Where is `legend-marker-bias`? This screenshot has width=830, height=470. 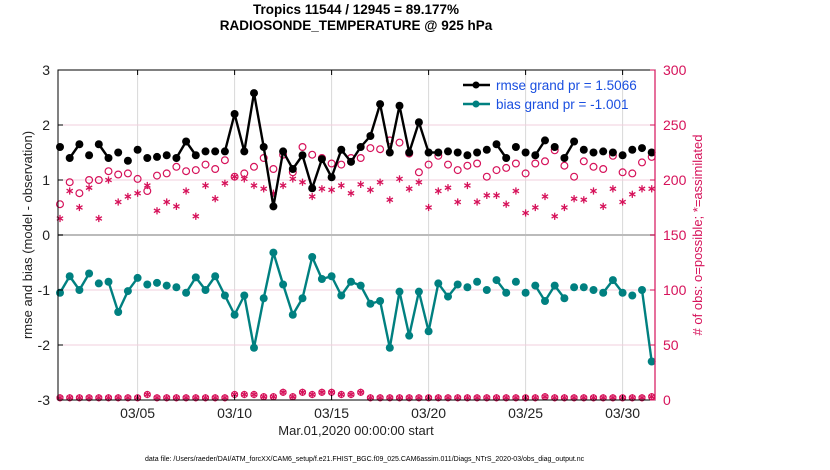 legend-marker-bias is located at coordinates (476, 104).